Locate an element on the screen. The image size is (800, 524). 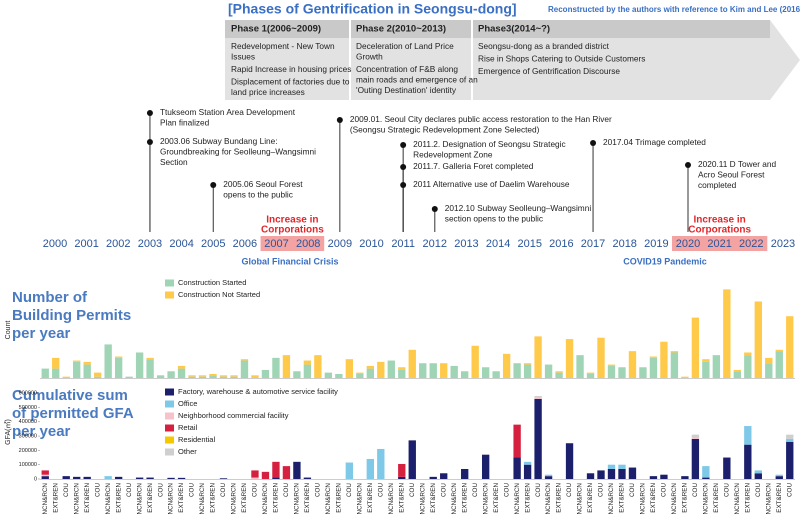
highlight-band is located at coordinates (292, 243).